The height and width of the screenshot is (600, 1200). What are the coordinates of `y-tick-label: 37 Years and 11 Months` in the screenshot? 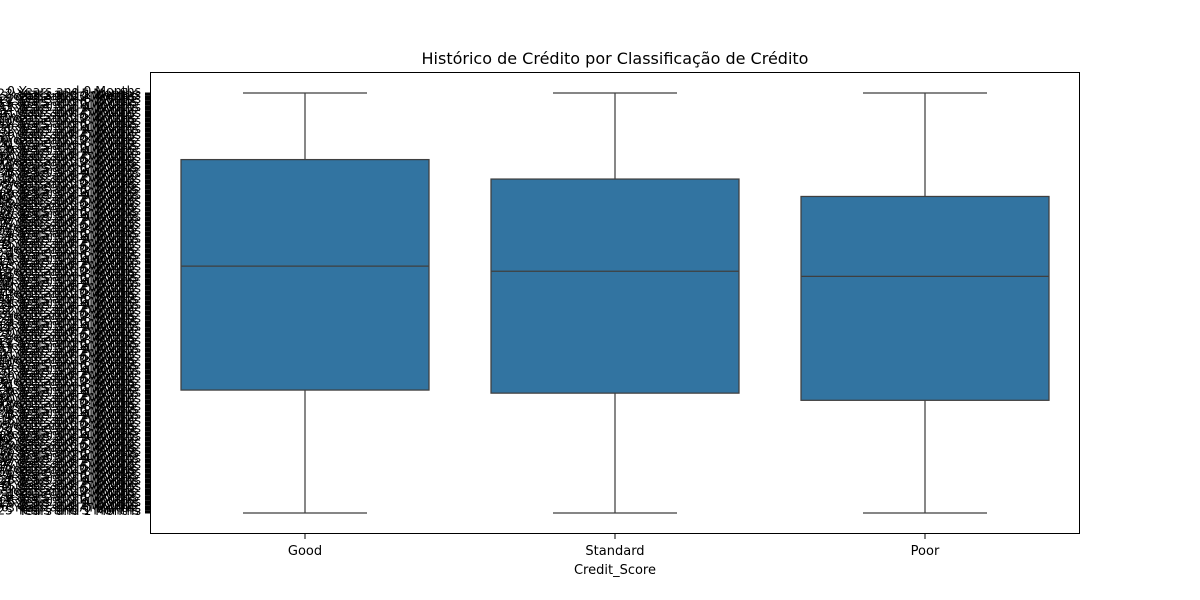 It's located at (67, 499).